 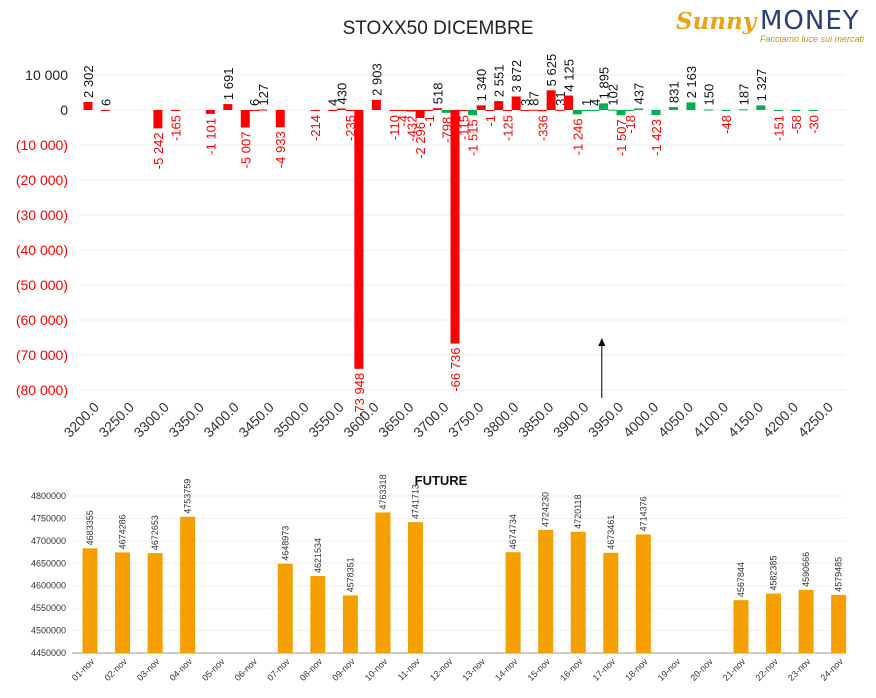 I want to click on bar-label: -1 515, so click(x=472, y=137).